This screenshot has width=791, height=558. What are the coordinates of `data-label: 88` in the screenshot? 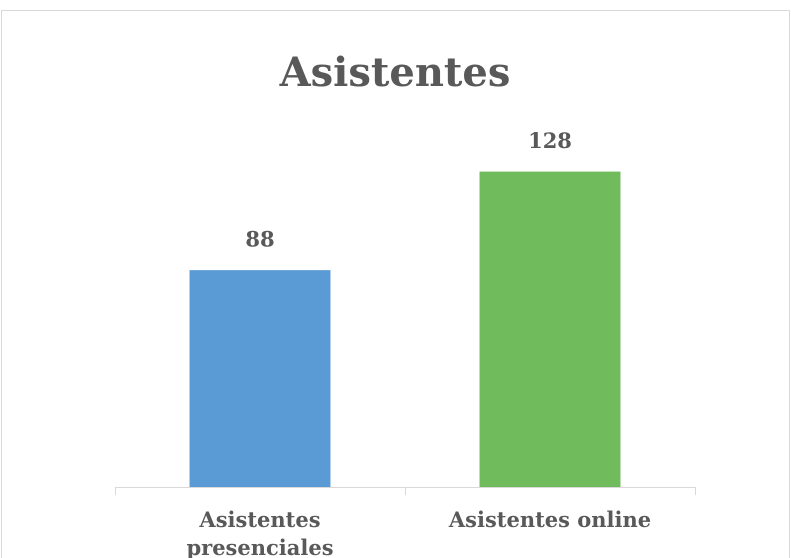 It's located at (259, 239).